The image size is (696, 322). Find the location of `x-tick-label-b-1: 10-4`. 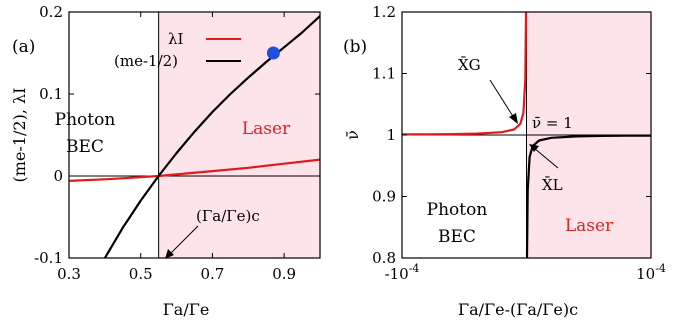

x-tick-label-b-1: 10-4 is located at coordinates (651, 272).